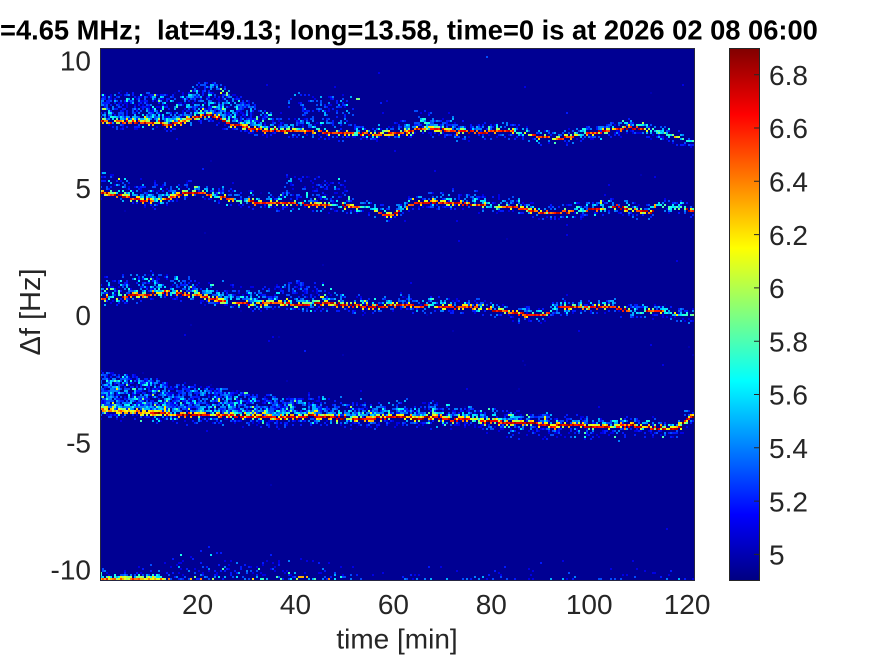  What do you see at coordinates (197, 604) in the screenshot?
I see `svg-text: 20` at bounding box center [197, 604].